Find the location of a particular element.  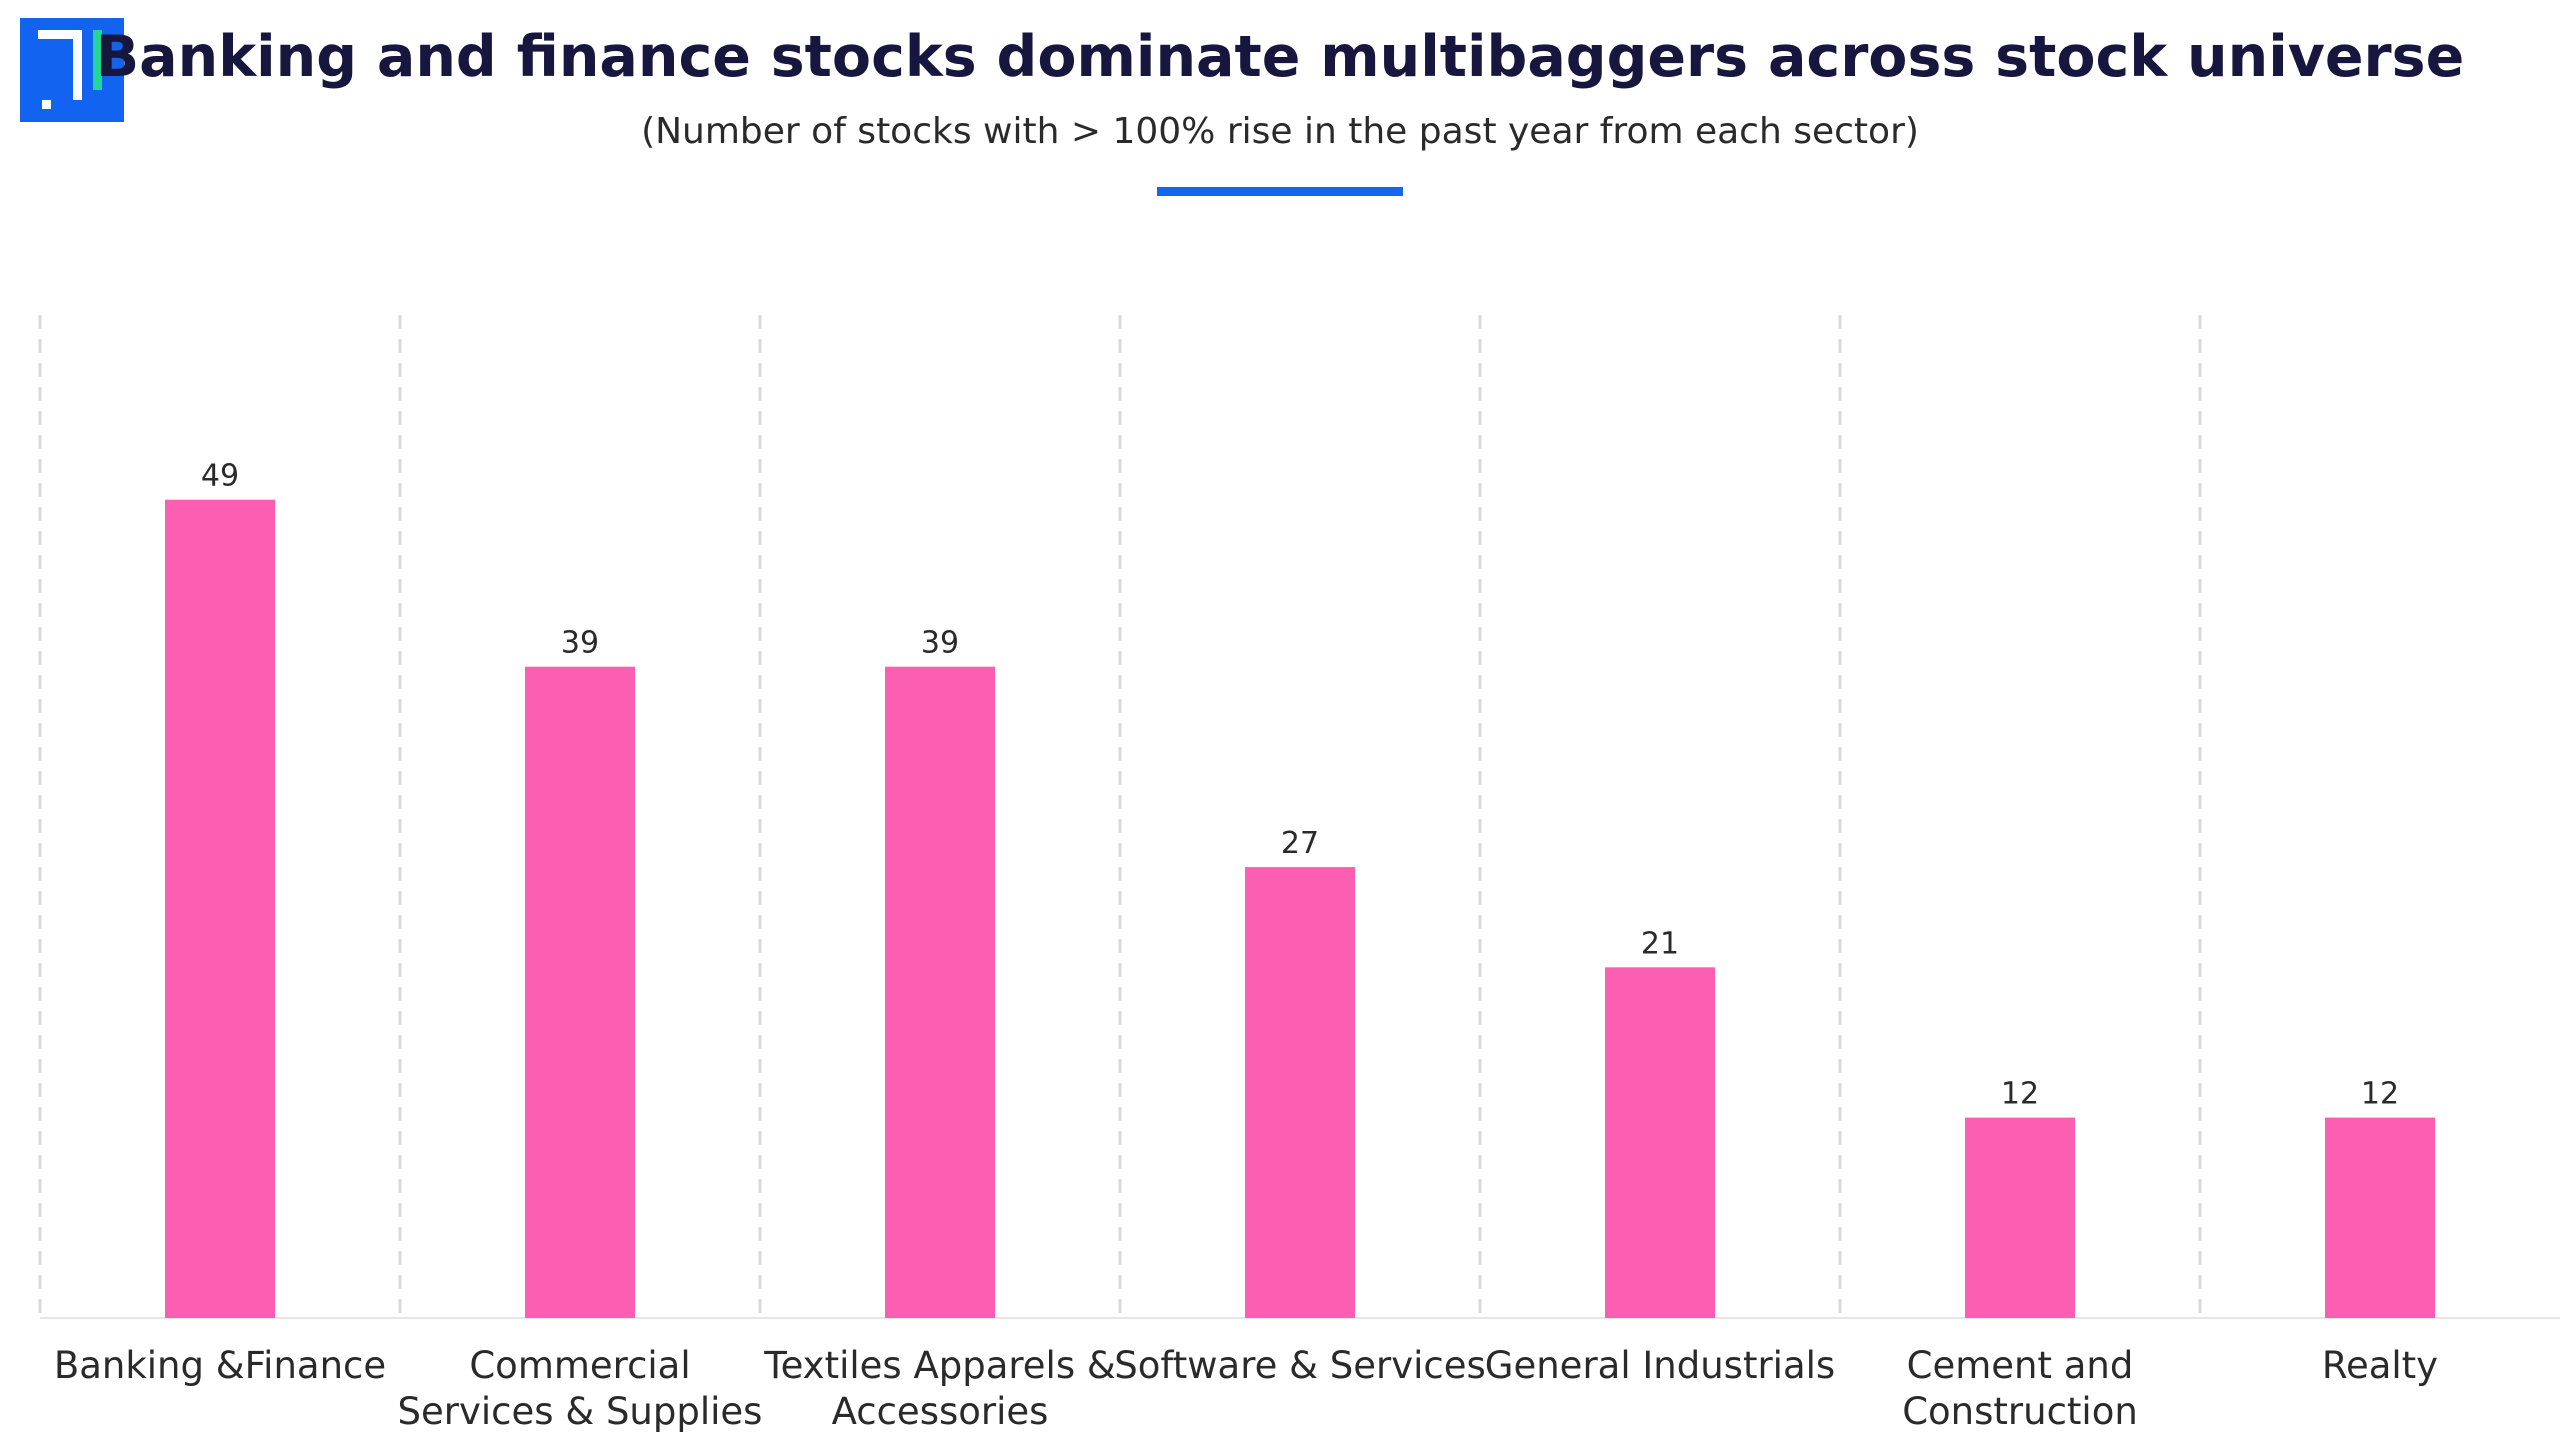

x-tick-label: Textiles Apparels & Accessories is located at coordinates (939, 1388).